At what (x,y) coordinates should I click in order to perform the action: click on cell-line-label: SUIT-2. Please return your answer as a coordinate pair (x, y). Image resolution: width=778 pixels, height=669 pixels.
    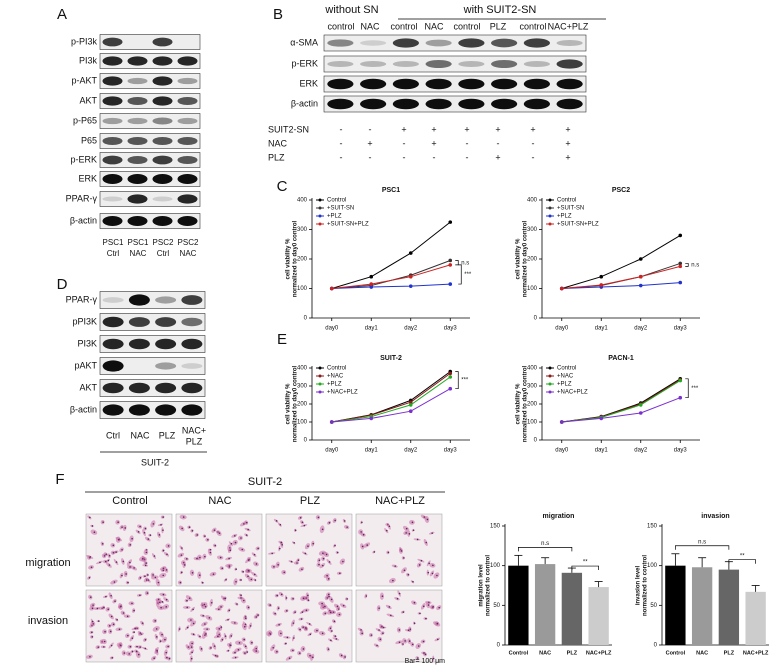
    Looking at the image, I should click on (265, 482).